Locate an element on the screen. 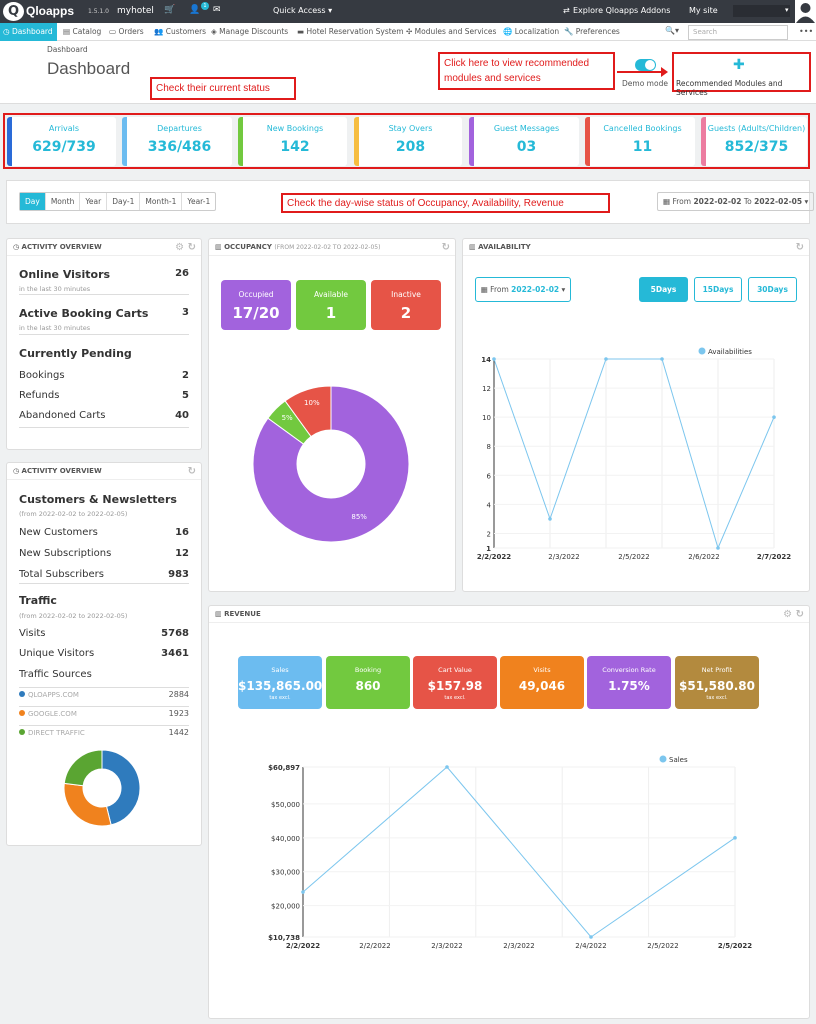 The width and height of the screenshot is (816, 1024). menu-item-customers: 👥 Customers is located at coordinates (180, 31).